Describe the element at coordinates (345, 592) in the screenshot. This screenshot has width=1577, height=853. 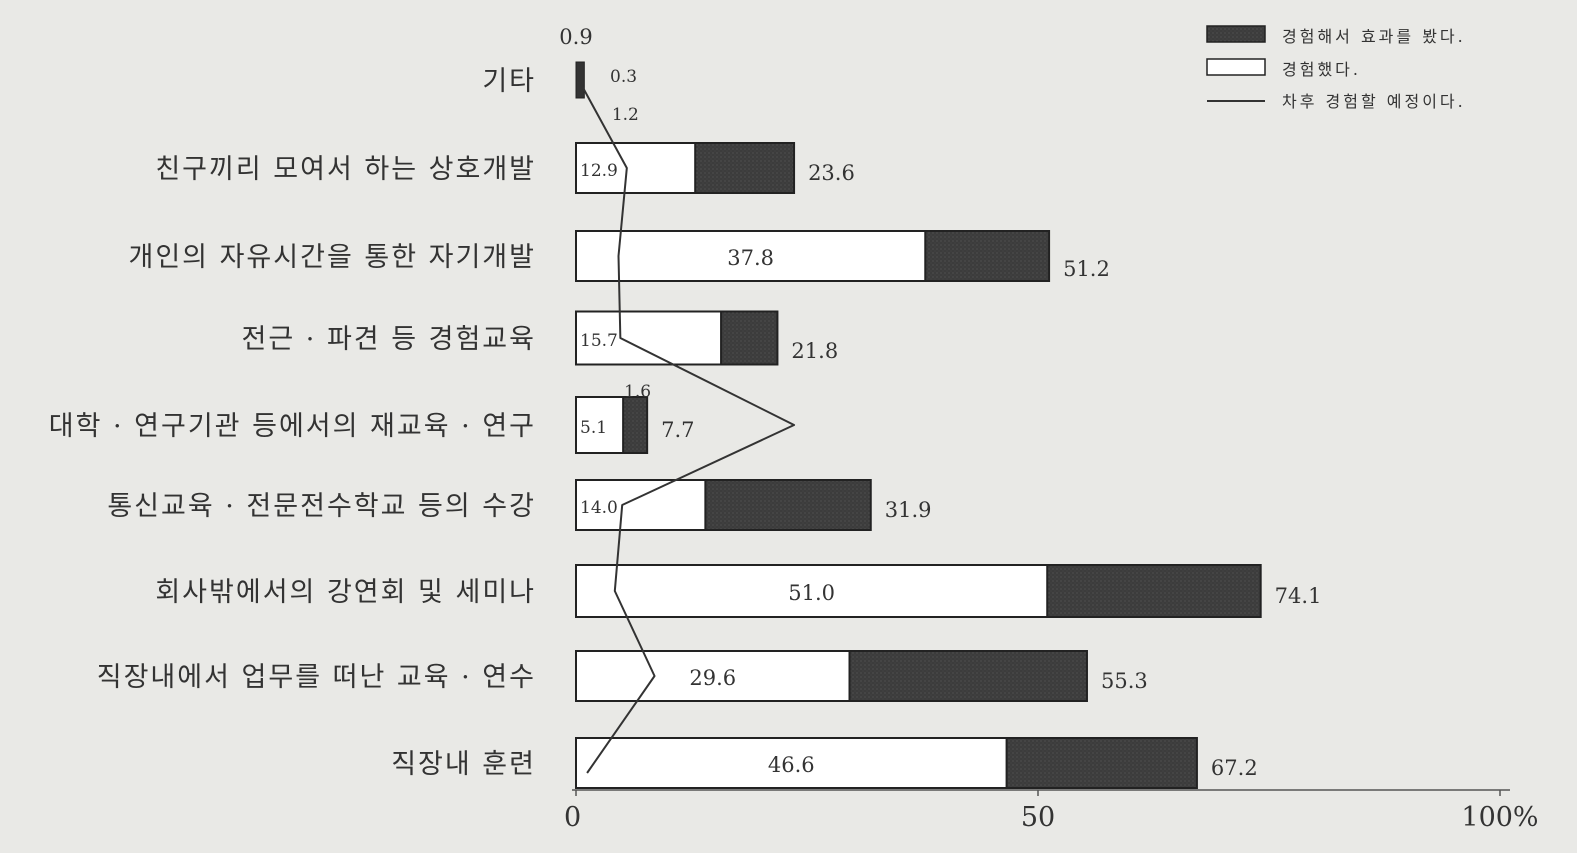
I see `category-label: 회사밖에서의 강연회 및 세미나` at that location.